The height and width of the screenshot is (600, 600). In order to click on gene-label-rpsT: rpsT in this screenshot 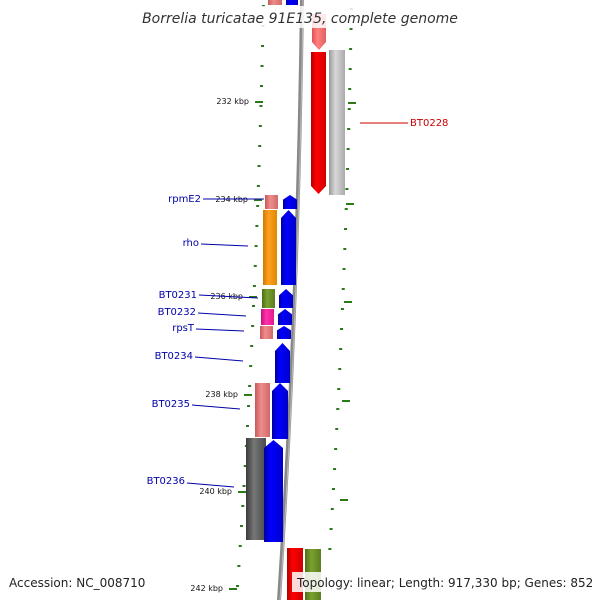, I will do `click(183, 328)`.